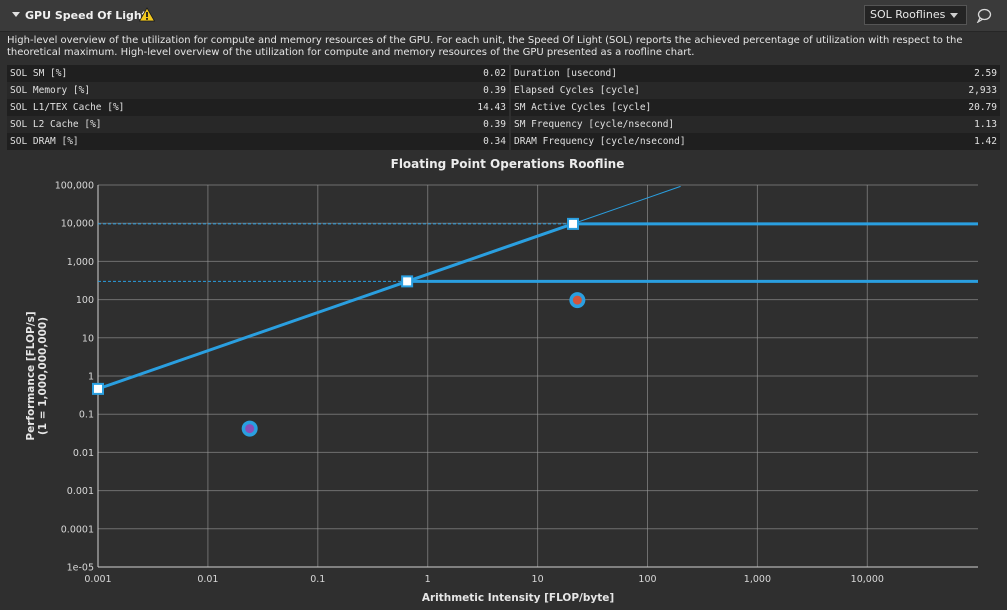 The height and width of the screenshot is (610, 1007). Describe the element at coordinates (638, 90) in the screenshot. I see `metric-name: Elapsed Cycles [cycle]` at that location.